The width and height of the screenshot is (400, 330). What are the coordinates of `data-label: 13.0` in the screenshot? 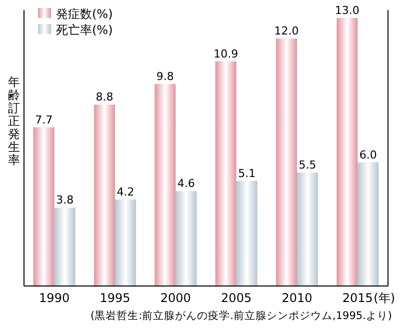 It's located at (347, 10).